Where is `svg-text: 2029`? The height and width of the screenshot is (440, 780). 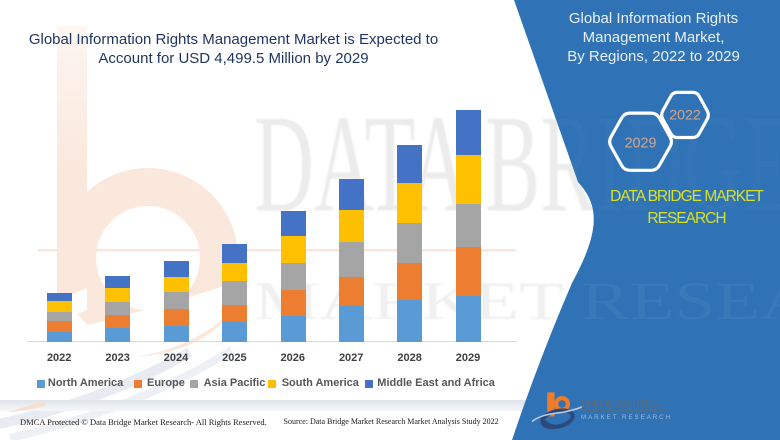 svg-text: 2029 is located at coordinates (641, 144).